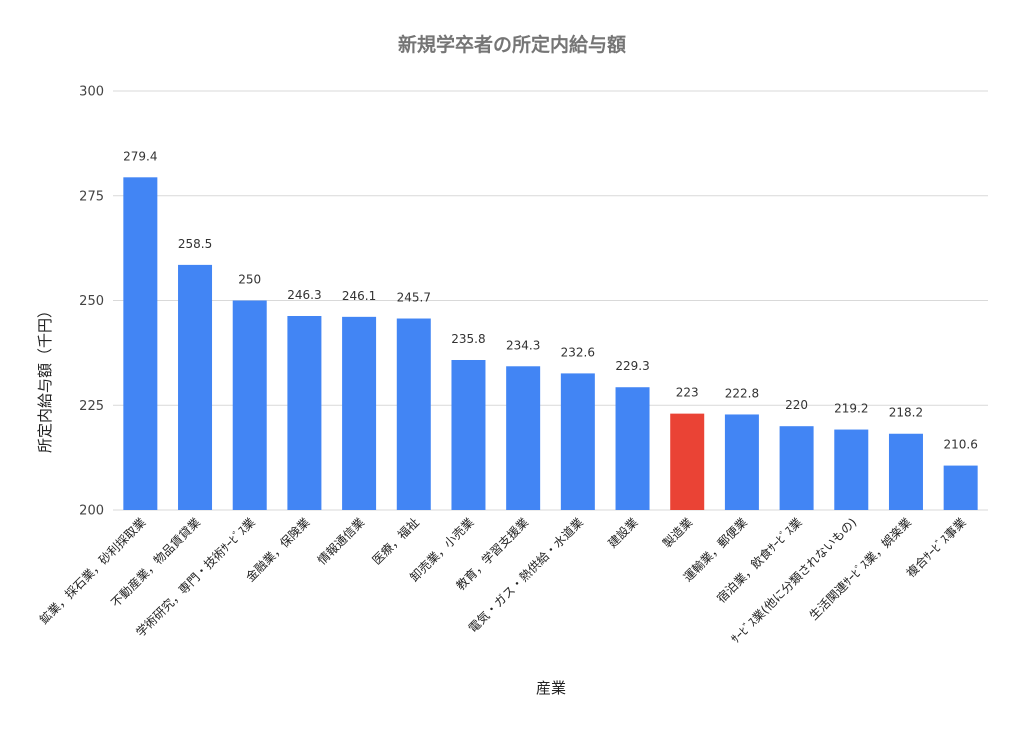 This screenshot has height=737, width=1024. I want to click on y-tick-label: 200, so click(91, 511).